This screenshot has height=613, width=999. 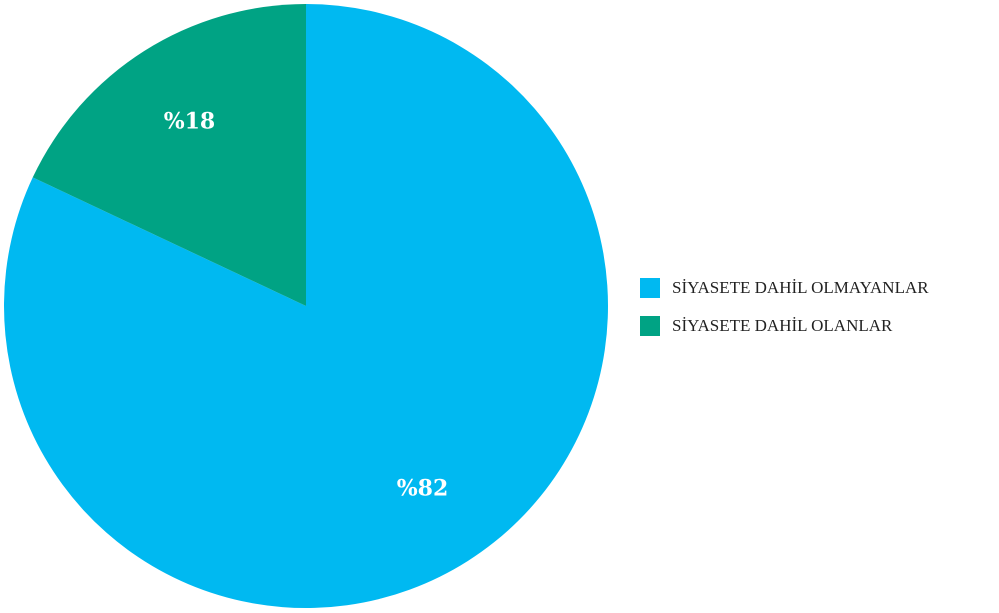 What do you see at coordinates (169, 155) in the screenshot?
I see `pie-slice` at bounding box center [169, 155].